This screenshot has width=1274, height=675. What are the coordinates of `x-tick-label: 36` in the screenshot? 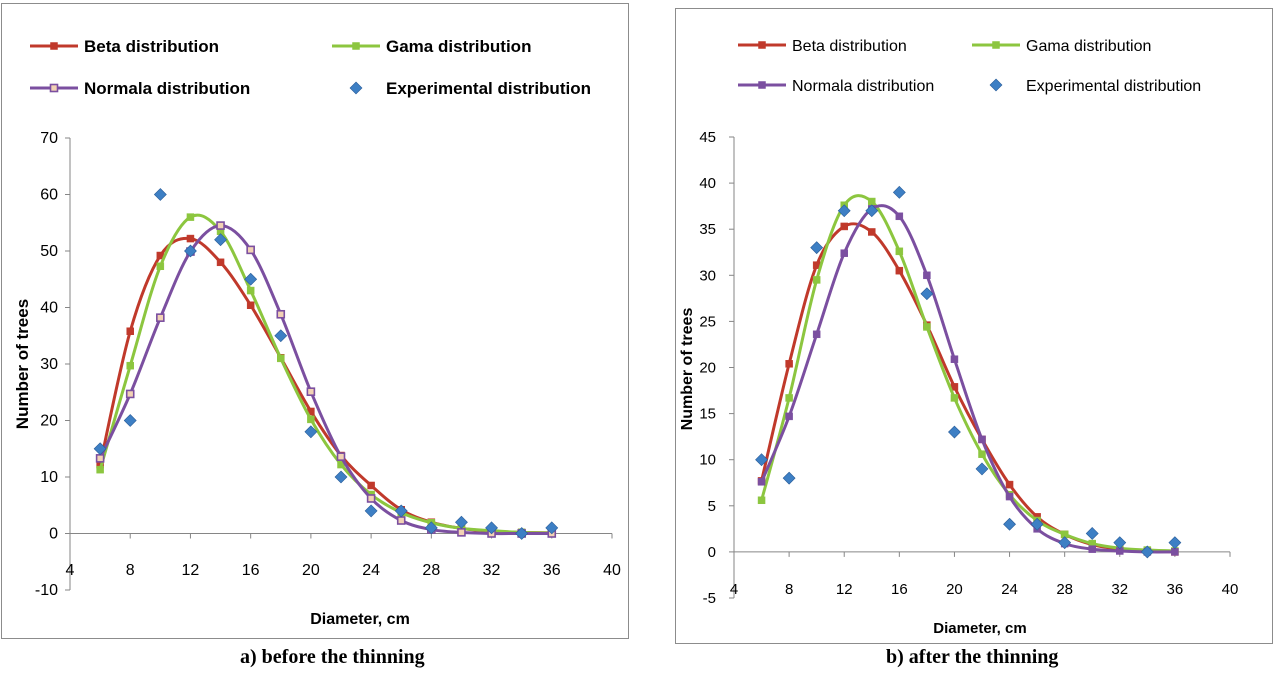 It's located at (1175, 589).